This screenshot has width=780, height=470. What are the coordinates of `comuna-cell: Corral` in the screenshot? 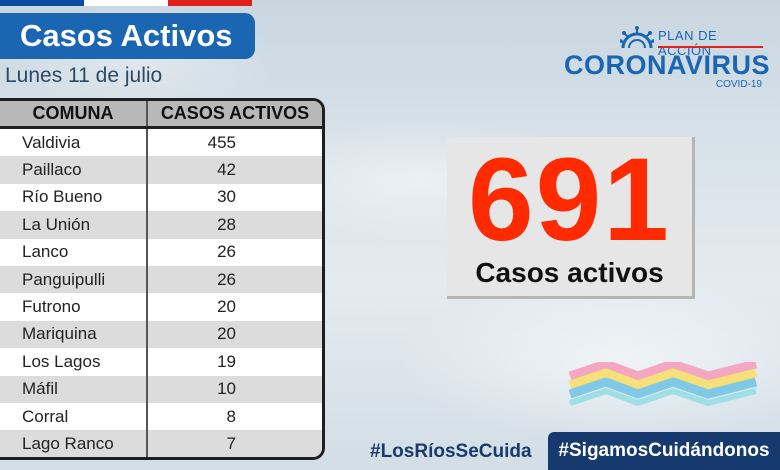 It's located at (74, 416).